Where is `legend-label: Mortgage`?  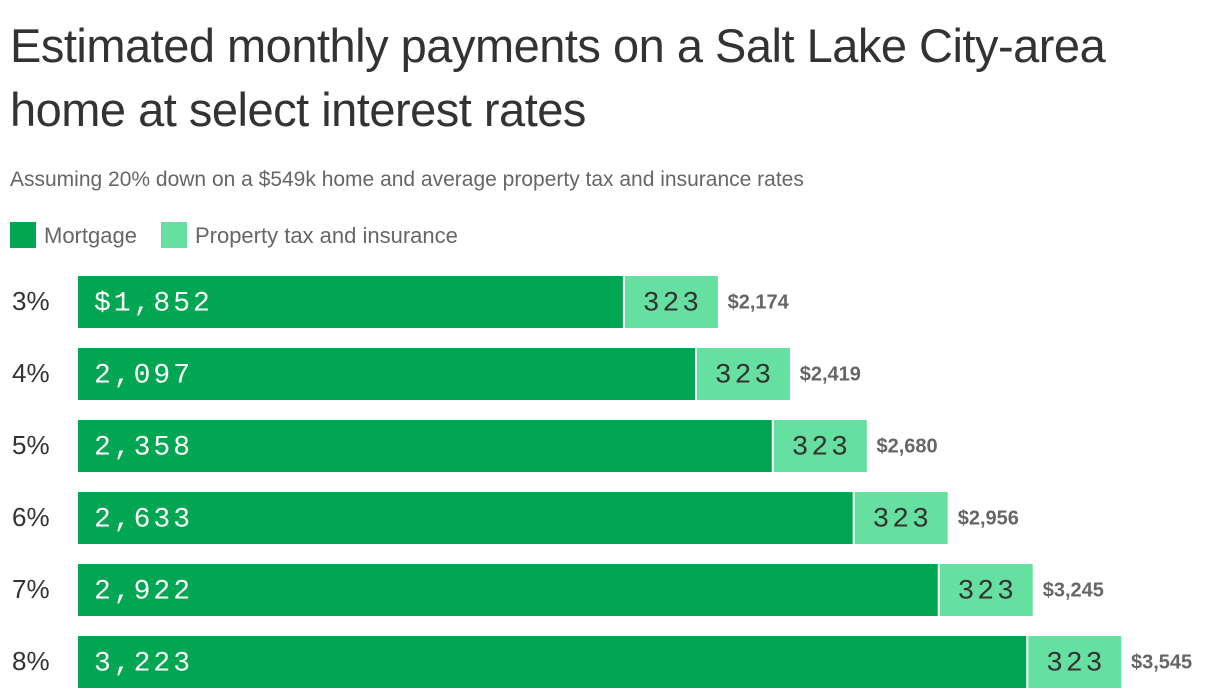
legend-label: Mortgage is located at coordinates (90, 235).